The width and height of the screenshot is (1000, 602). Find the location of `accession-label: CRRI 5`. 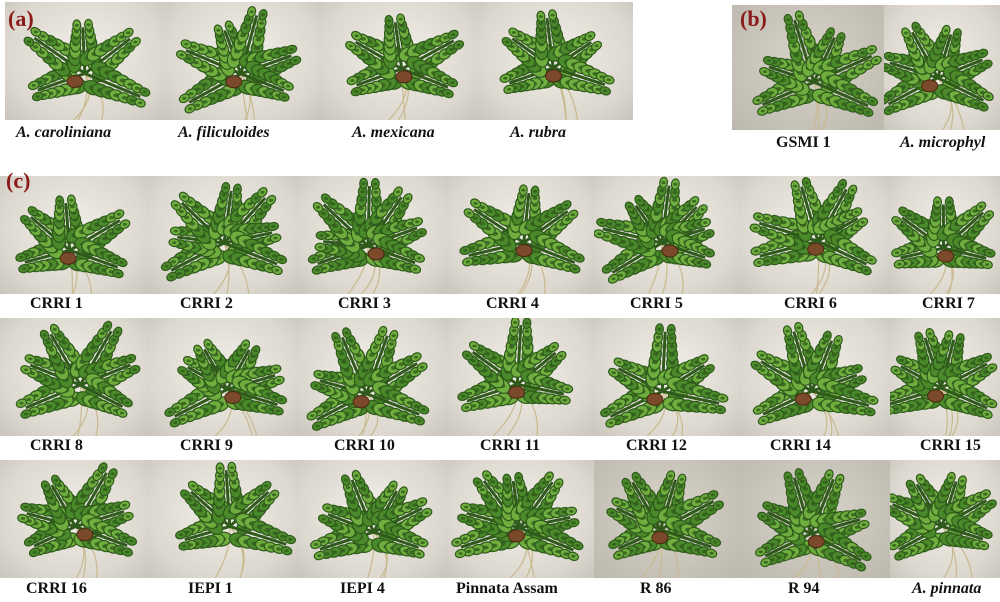

accession-label: CRRI 5 is located at coordinates (656, 303).